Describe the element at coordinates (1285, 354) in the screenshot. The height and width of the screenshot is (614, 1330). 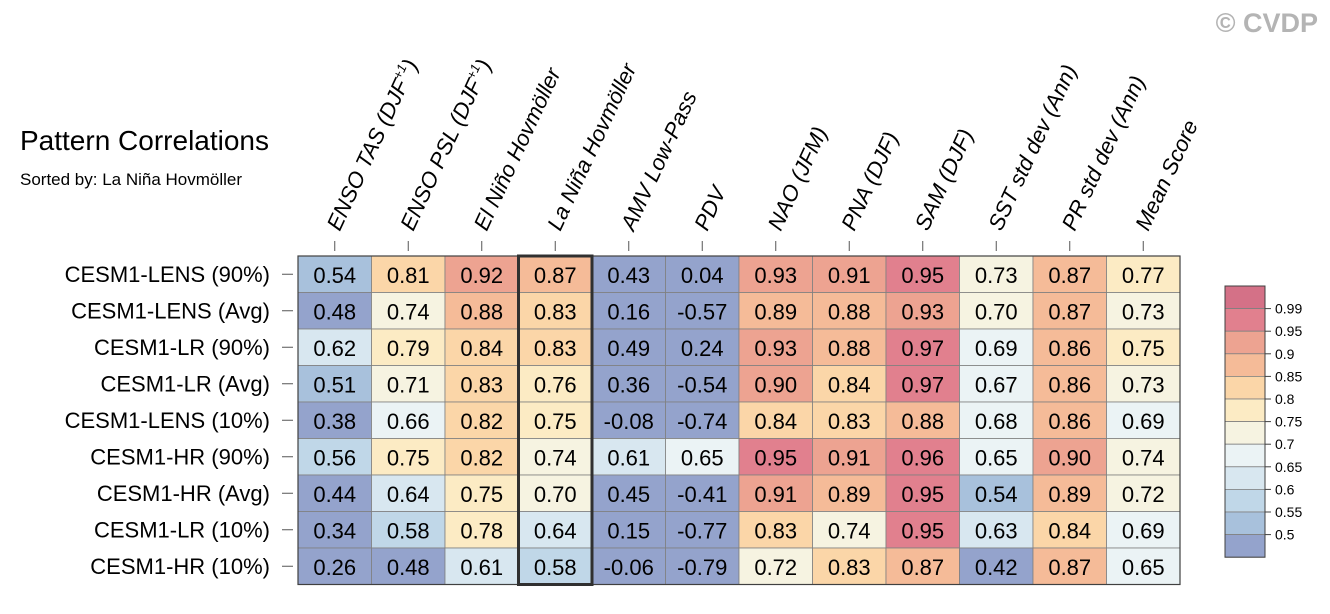
I see `colorbar-label: 0.9` at that location.